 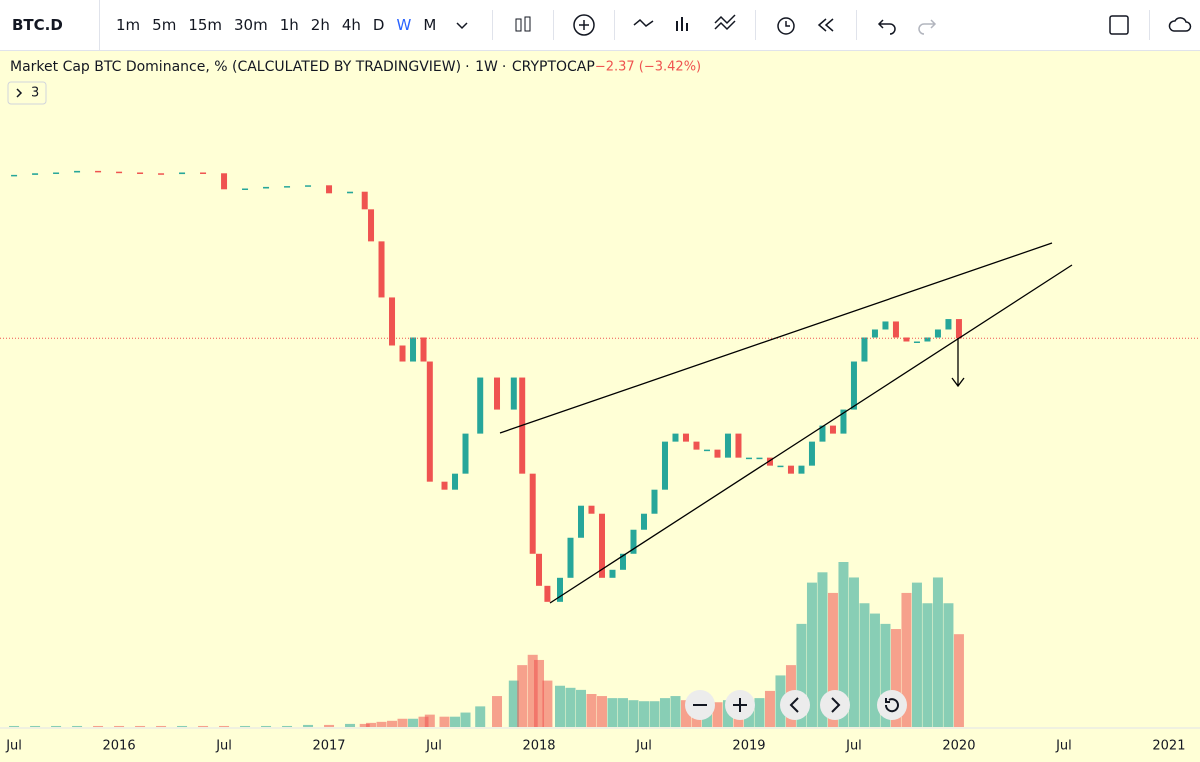 I want to click on x-tick-label: 2021, so click(x=1168, y=746).